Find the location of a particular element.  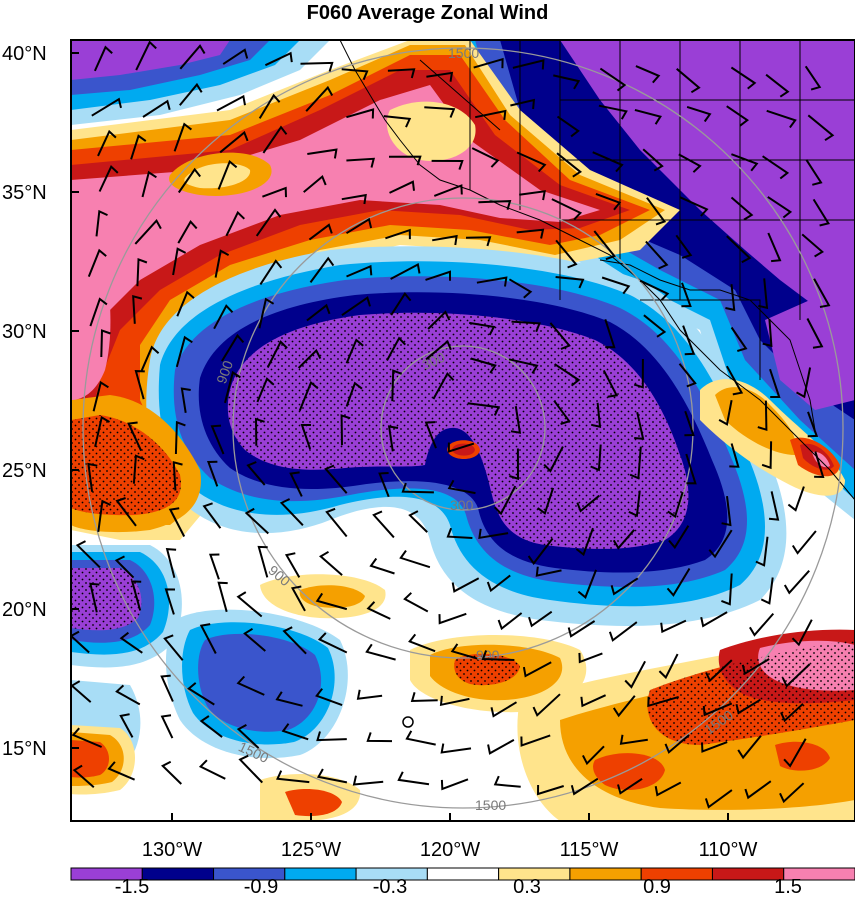

latitude-axis: 40°N 35°N 30°N 25°N 20°N 15°N is located at coordinates (40, 401).